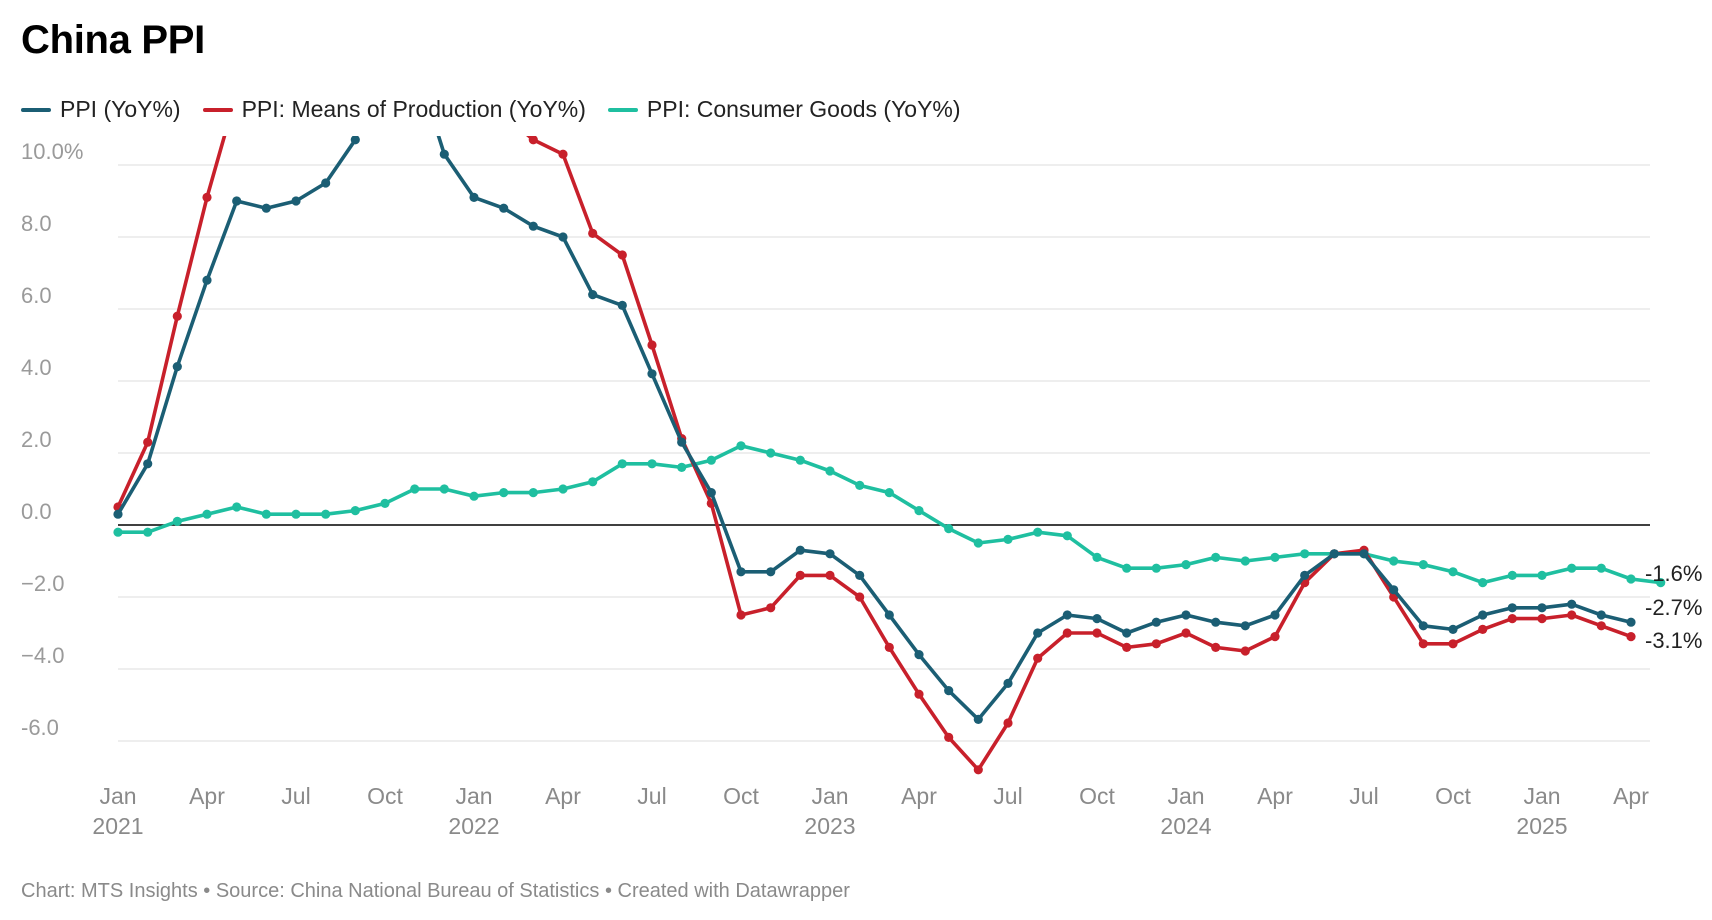  What do you see at coordinates (113, 40) in the screenshot?
I see `chart-title: China PPI` at bounding box center [113, 40].